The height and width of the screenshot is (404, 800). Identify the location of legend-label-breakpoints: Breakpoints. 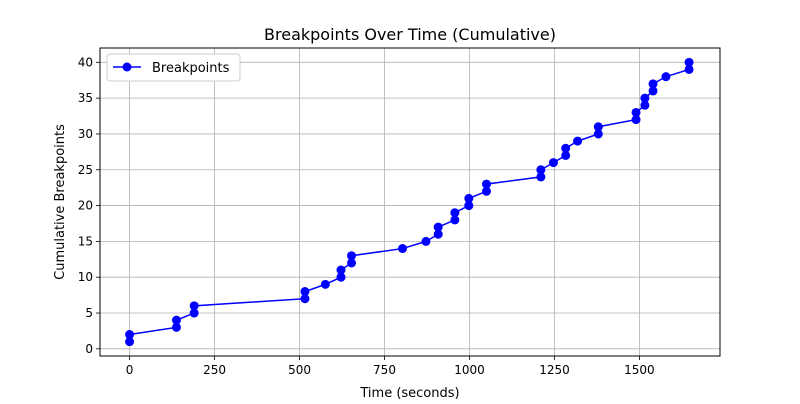
(191, 68).